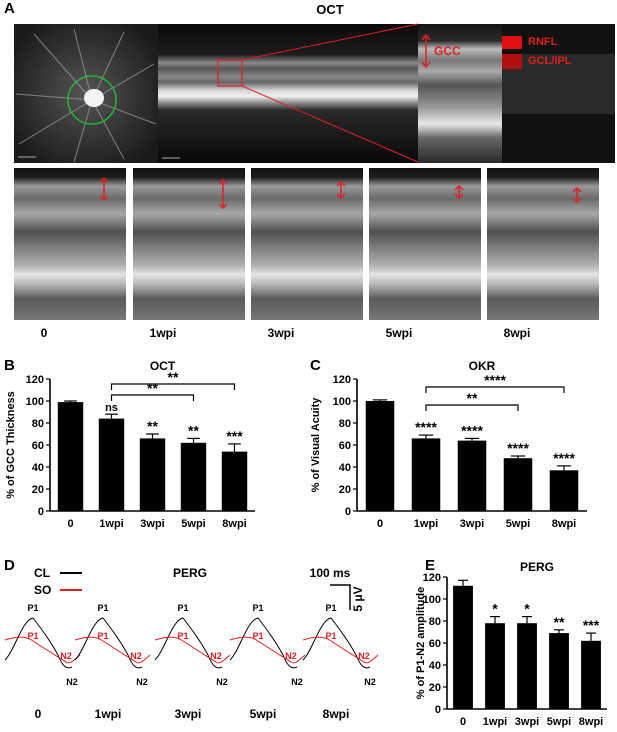 This screenshot has height=732, width=617. What do you see at coordinates (495, 380) in the screenshot?
I see `bracket-label: ****` at bounding box center [495, 380].